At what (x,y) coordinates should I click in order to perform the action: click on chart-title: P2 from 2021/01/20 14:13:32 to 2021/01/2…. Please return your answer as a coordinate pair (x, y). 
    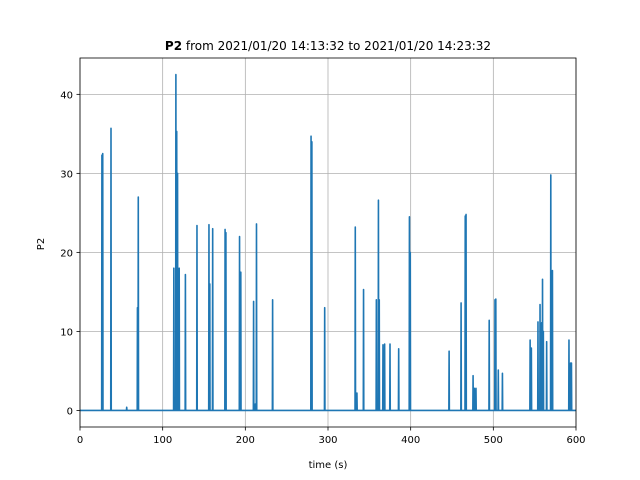
    Looking at the image, I should click on (328, 46).